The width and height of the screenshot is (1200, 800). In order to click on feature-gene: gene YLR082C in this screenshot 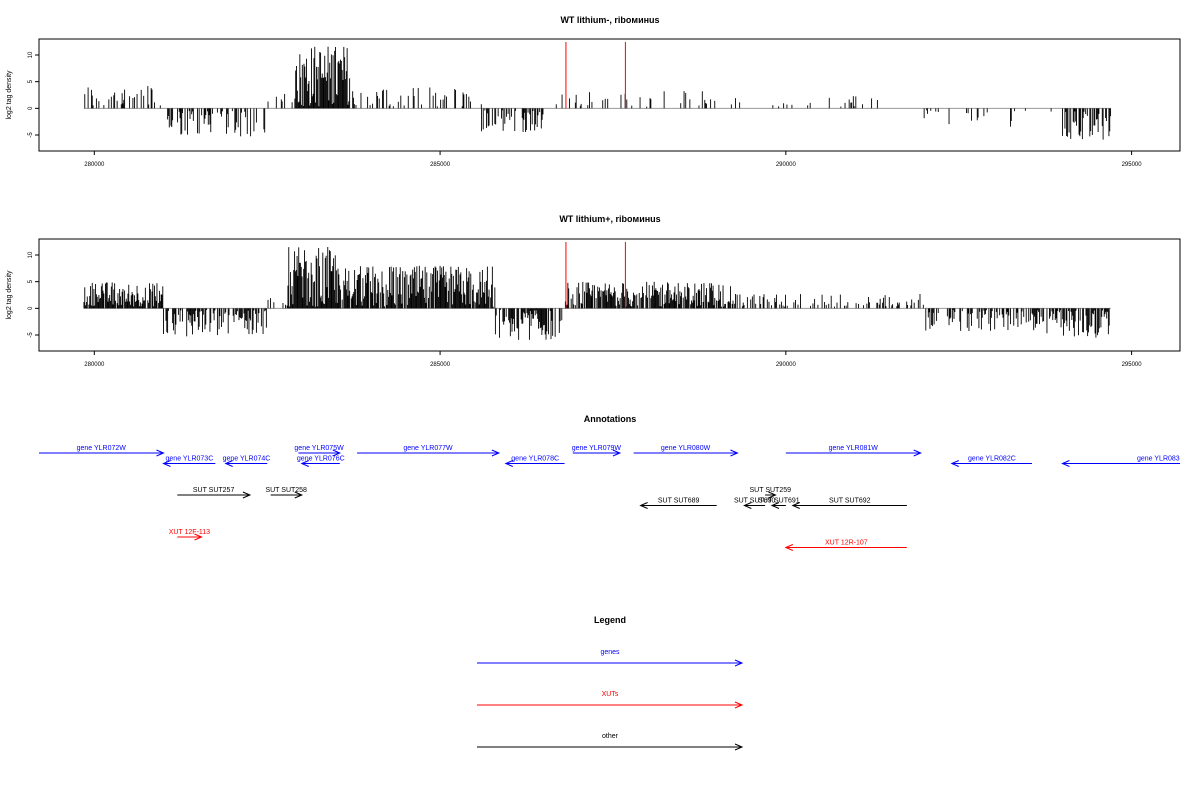, I will do `click(991, 461)`.